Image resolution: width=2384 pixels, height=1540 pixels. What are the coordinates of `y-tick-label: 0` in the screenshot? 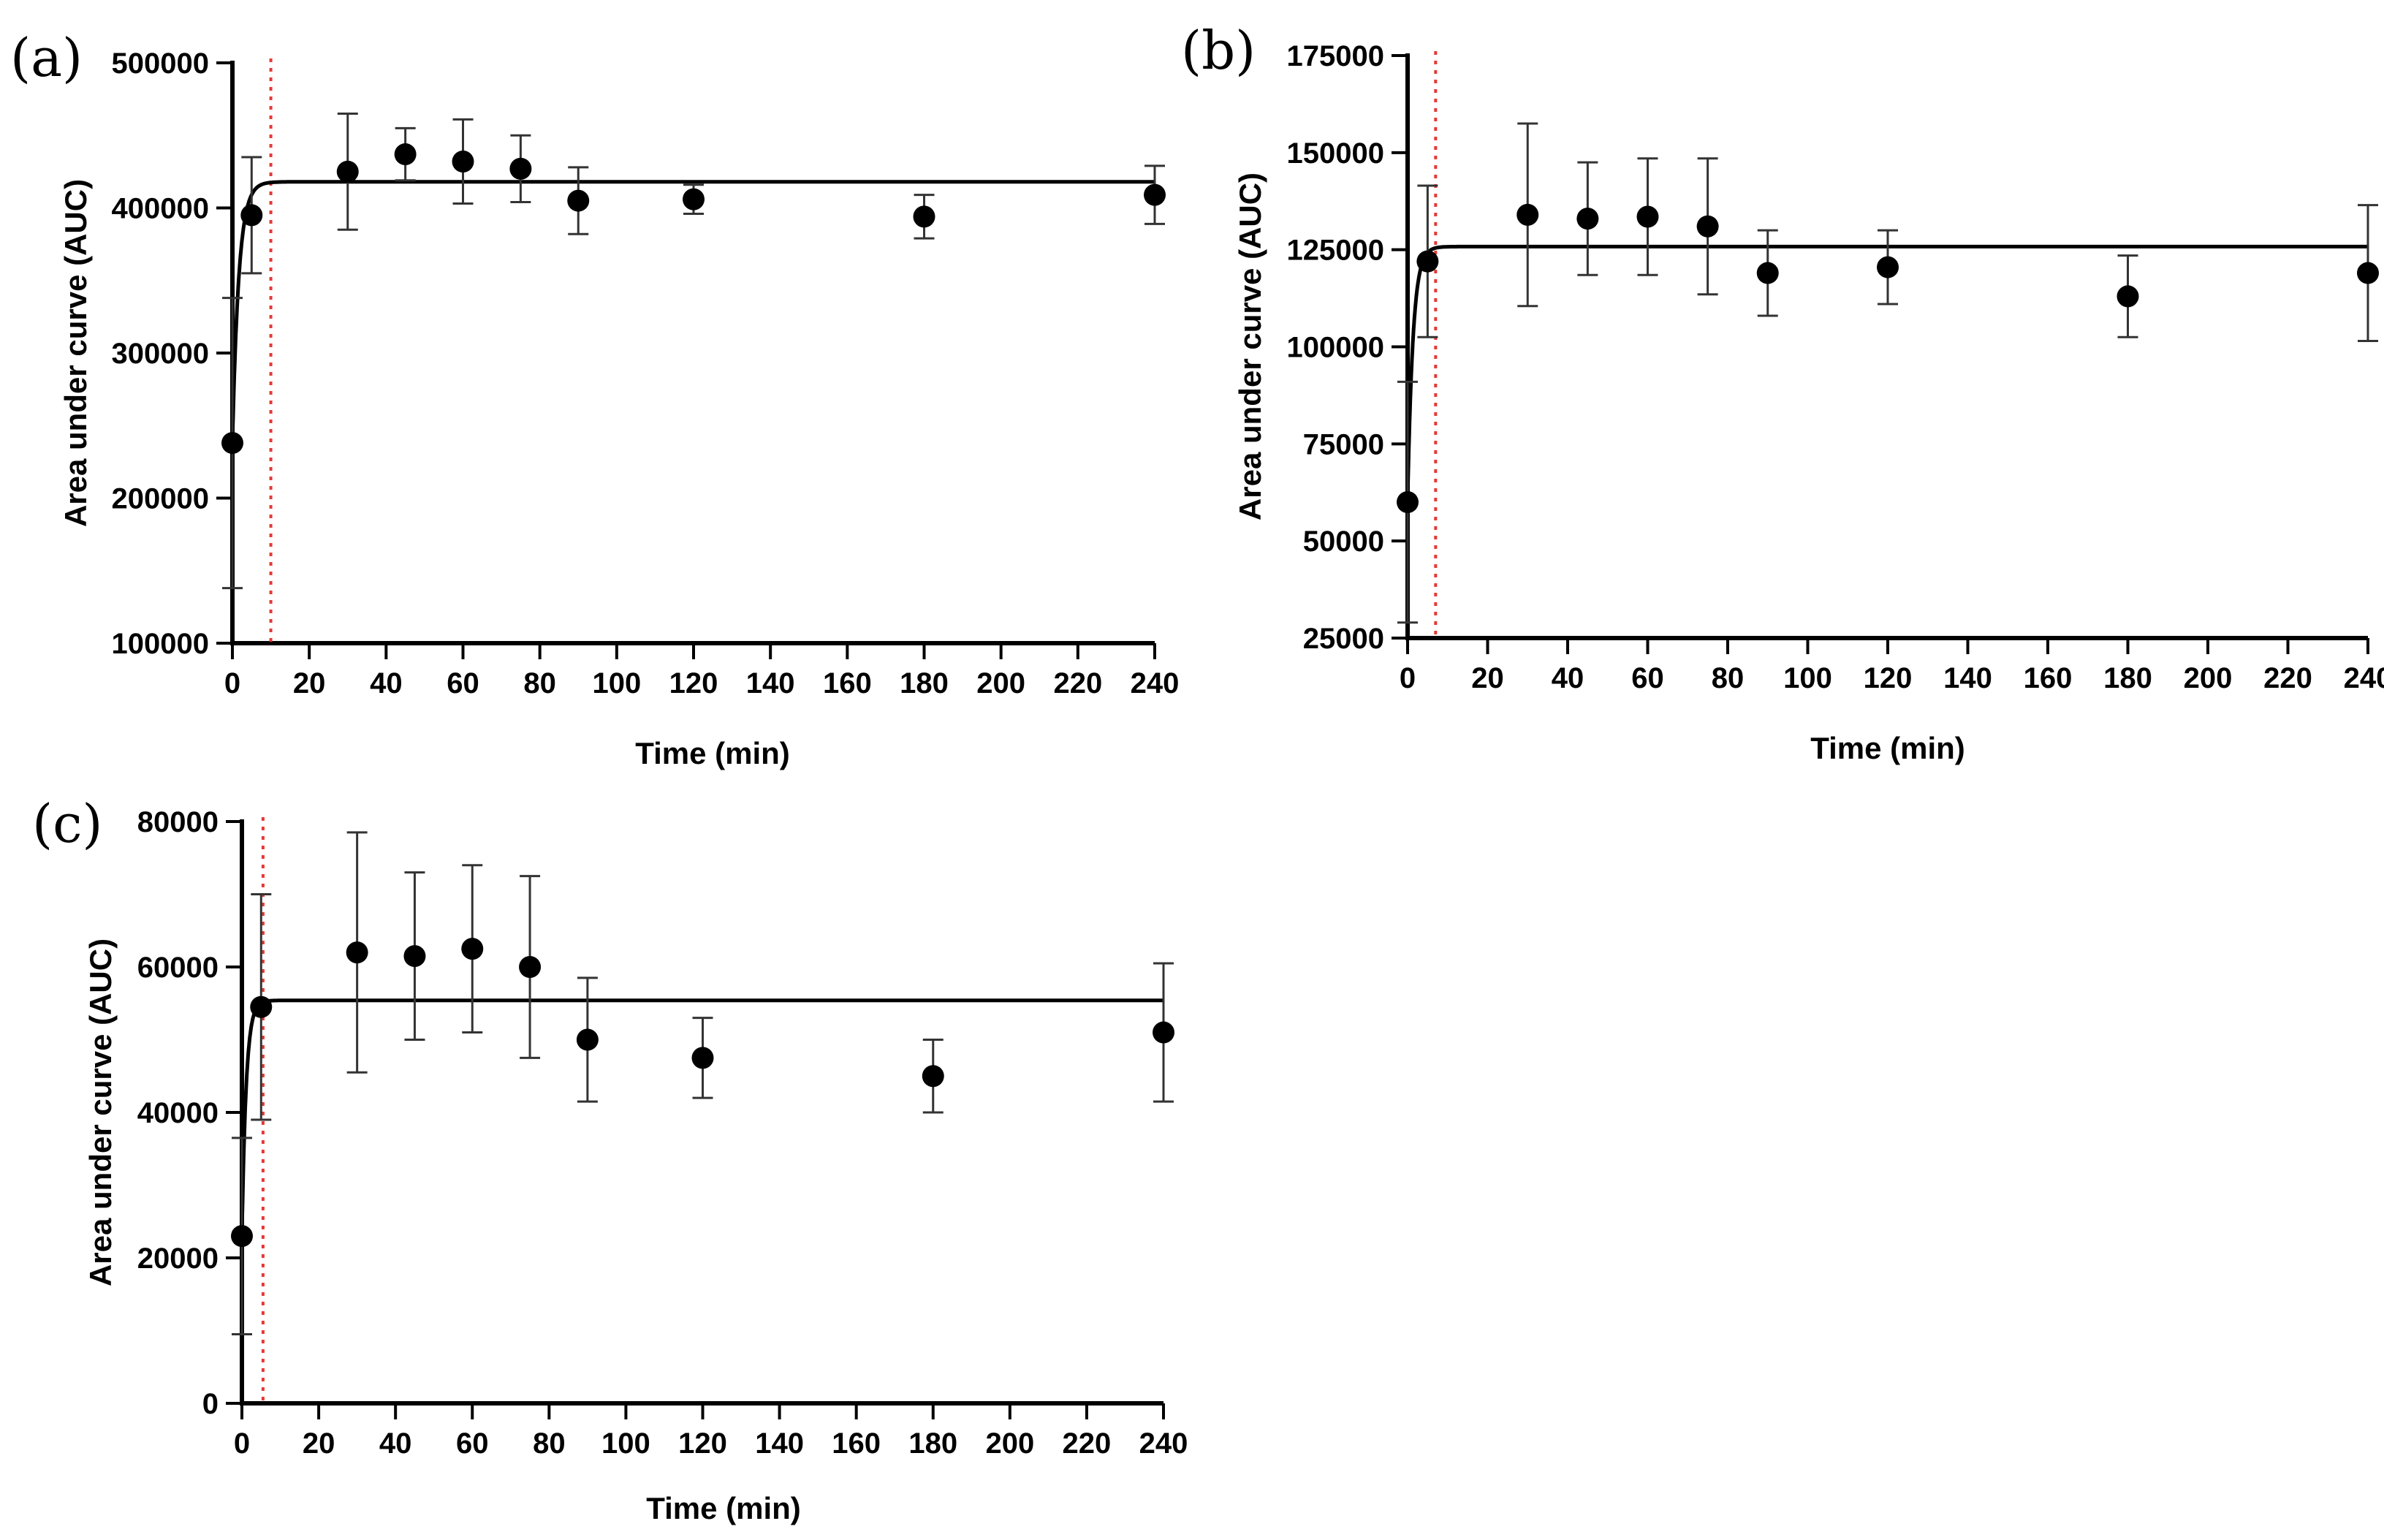 It's located at (210, 1404).